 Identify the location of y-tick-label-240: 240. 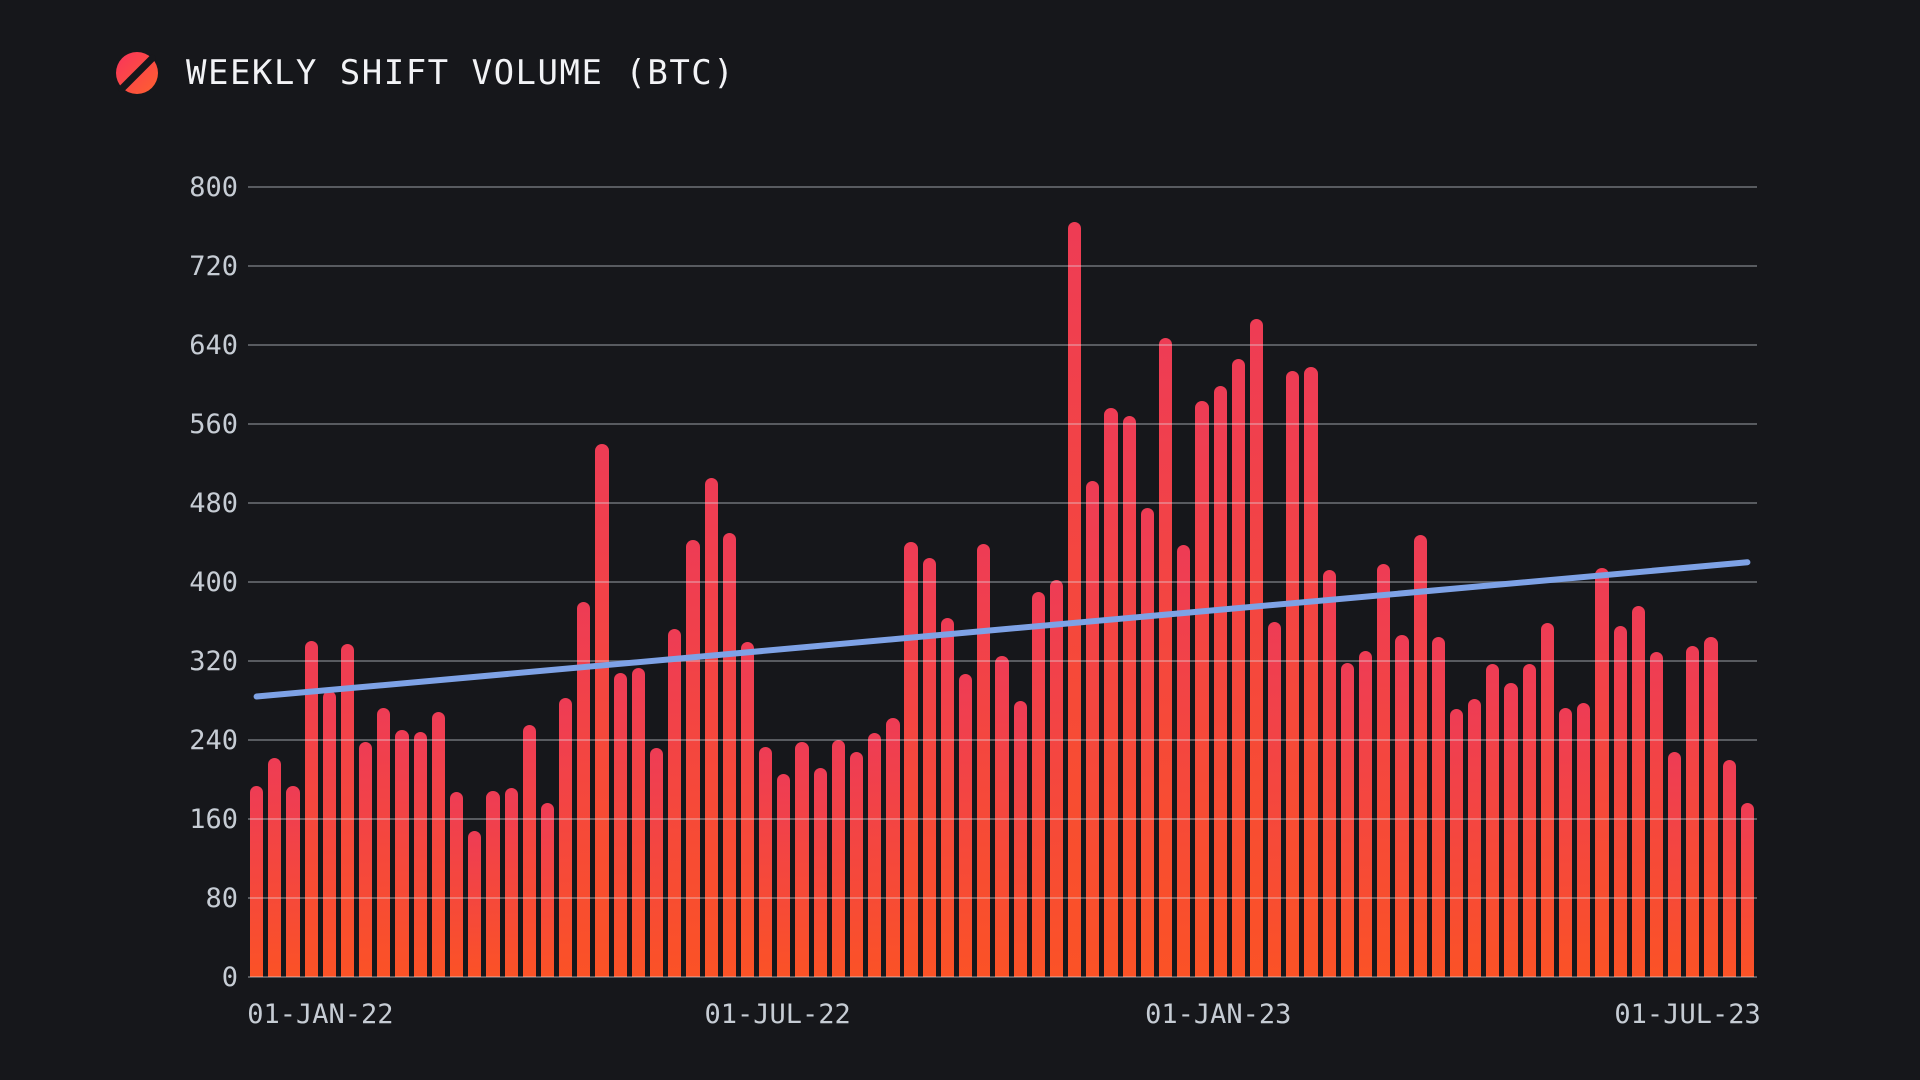
(213, 740).